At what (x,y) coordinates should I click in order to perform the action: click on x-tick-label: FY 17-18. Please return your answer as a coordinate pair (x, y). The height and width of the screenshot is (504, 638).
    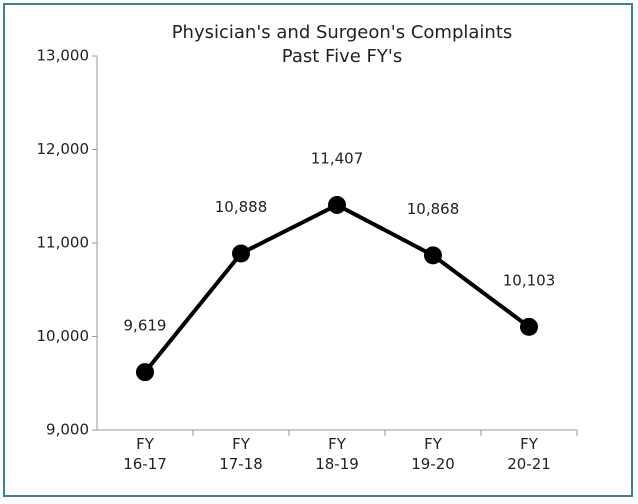
    Looking at the image, I should click on (241, 454).